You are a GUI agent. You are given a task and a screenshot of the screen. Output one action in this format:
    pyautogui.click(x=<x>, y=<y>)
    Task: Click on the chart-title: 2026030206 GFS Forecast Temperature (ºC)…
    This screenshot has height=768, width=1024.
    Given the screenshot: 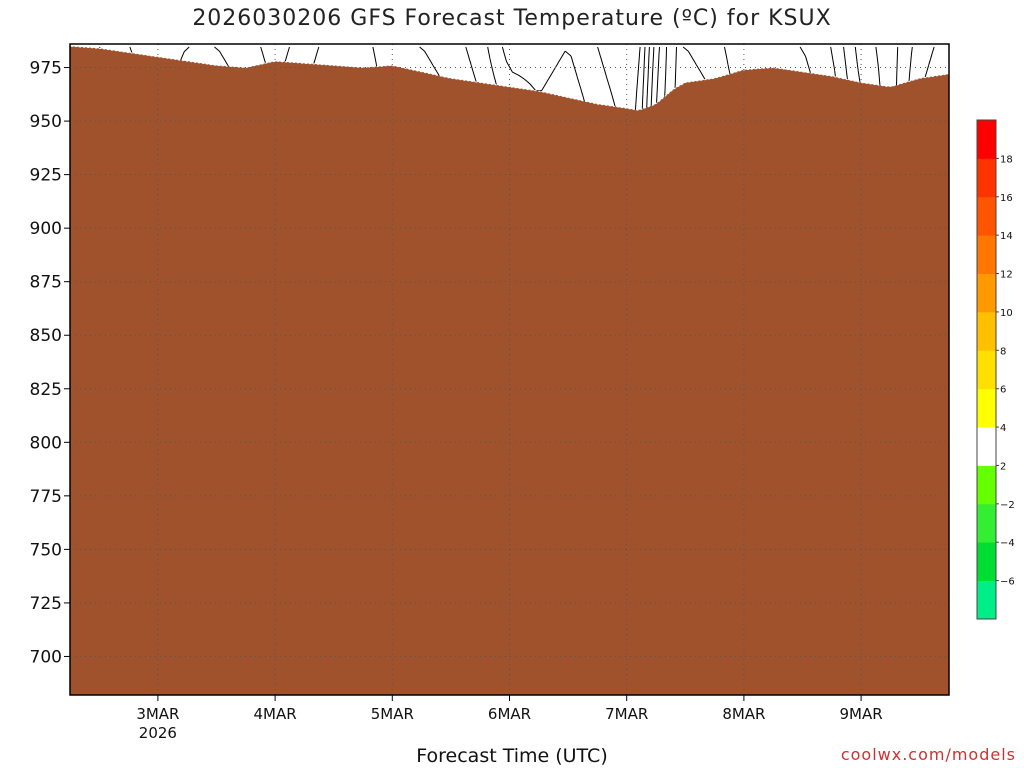 What is the action you would take?
    pyautogui.click(x=512, y=18)
    